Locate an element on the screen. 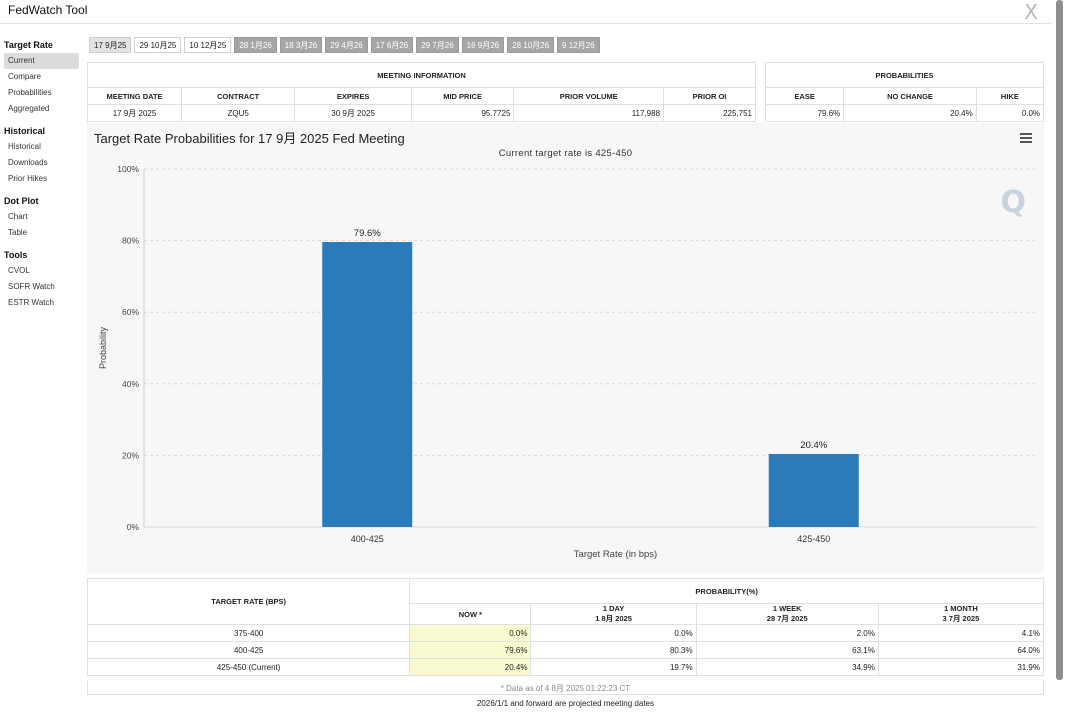 The width and height of the screenshot is (1066, 714). meeting-cell: 30 9月 2025 is located at coordinates (353, 113).